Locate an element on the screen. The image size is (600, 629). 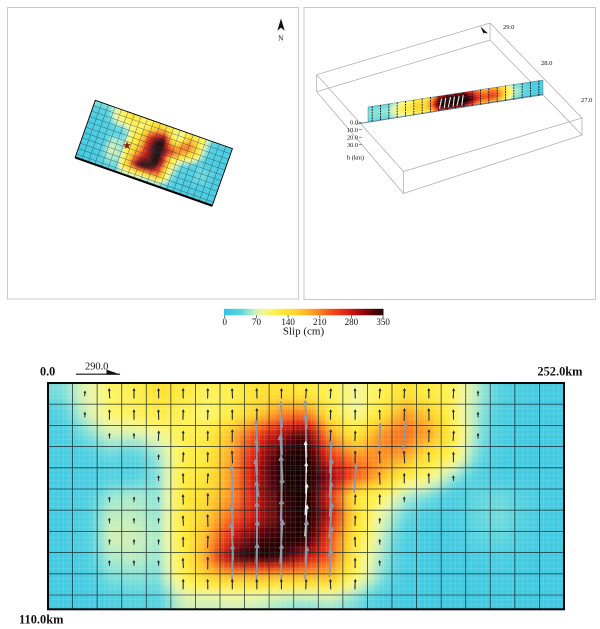
svg-text: Slip (cm) is located at coordinates (304, 332).